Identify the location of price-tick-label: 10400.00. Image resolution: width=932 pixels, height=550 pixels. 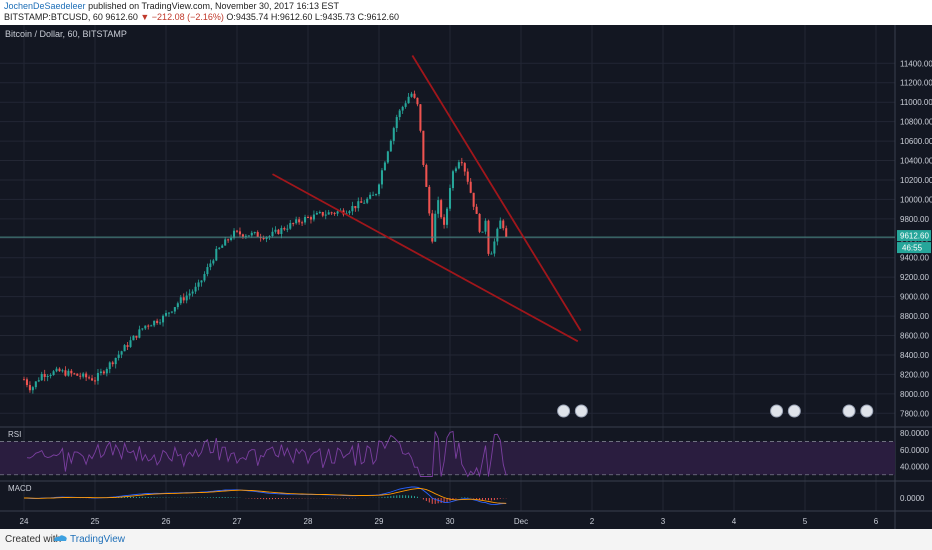
(916, 161).